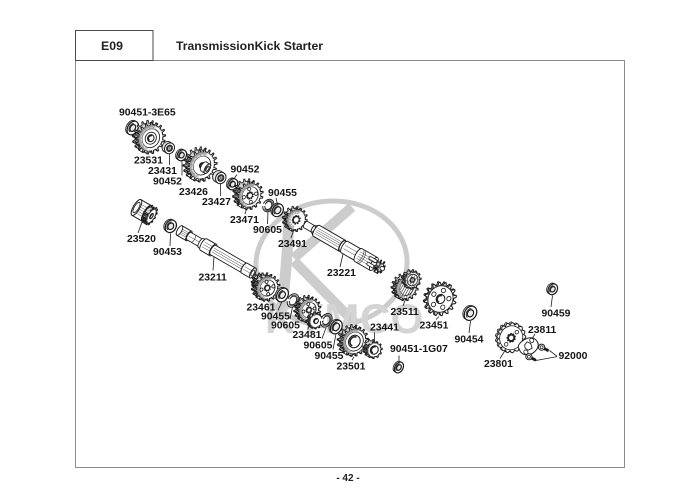 The image size is (700, 495). Describe the element at coordinates (347, 478) in the screenshot. I see `svg-text: - 42 -` at that location.